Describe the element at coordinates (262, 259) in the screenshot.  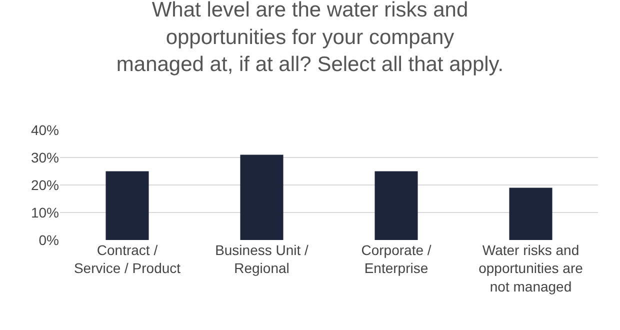
I see `x-tick-label: Business Unit / Regional` at that location.